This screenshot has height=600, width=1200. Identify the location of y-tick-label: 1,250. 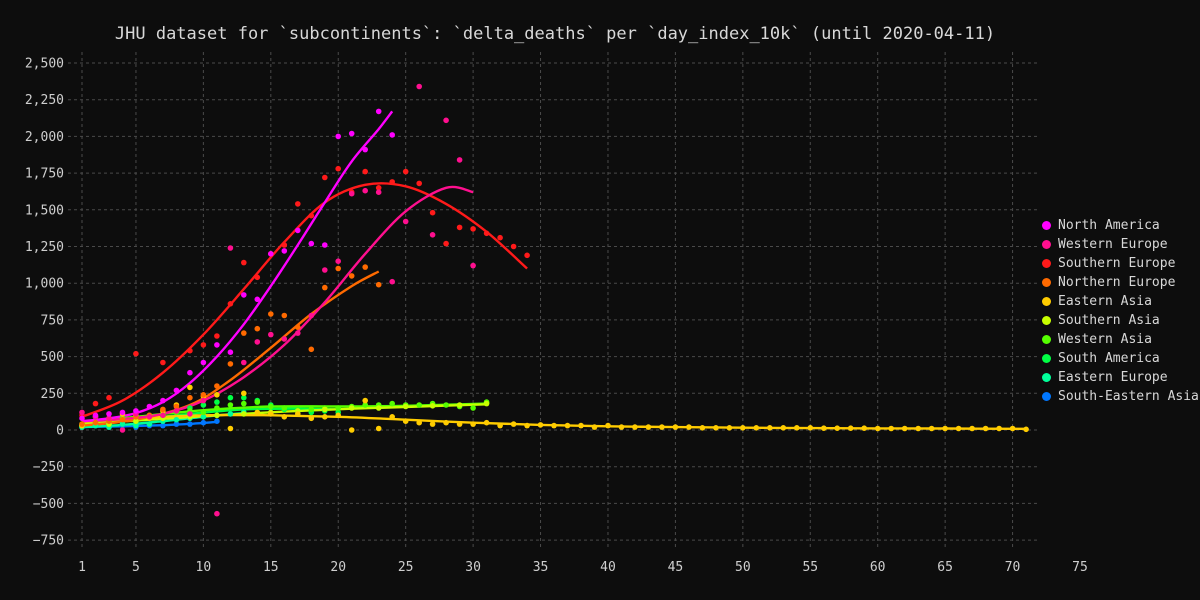
(44, 247).